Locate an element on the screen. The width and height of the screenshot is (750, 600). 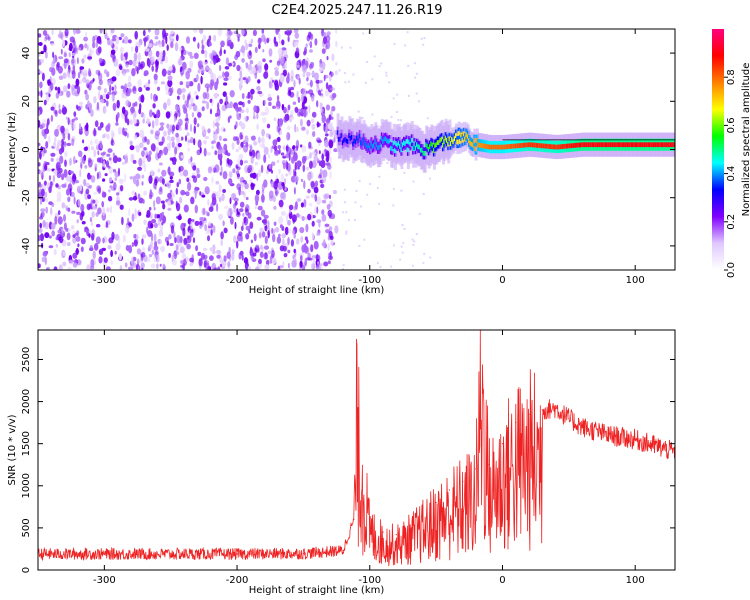
y-tick-label: 0 is located at coordinates (26, 570).